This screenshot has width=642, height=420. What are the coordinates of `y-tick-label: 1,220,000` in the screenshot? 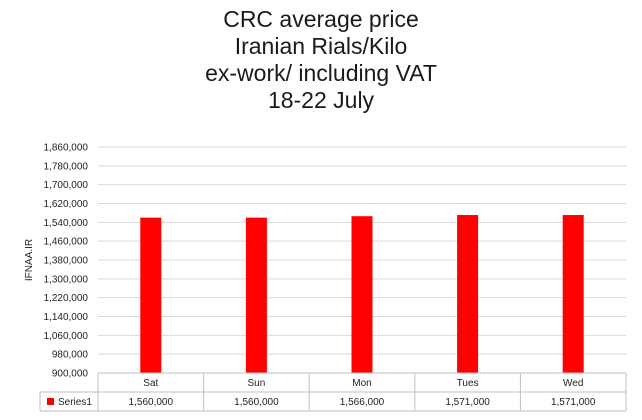 It's located at (66, 298).